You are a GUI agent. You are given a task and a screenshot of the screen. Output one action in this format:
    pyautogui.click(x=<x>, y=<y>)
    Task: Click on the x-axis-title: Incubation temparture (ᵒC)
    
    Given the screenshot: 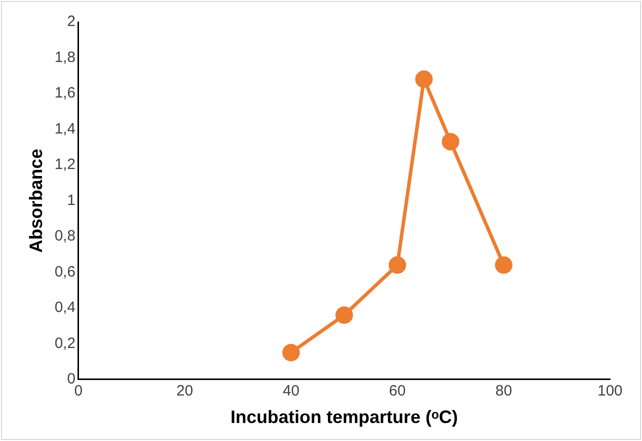 What is the action you would take?
    pyautogui.click(x=344, y=417)
    